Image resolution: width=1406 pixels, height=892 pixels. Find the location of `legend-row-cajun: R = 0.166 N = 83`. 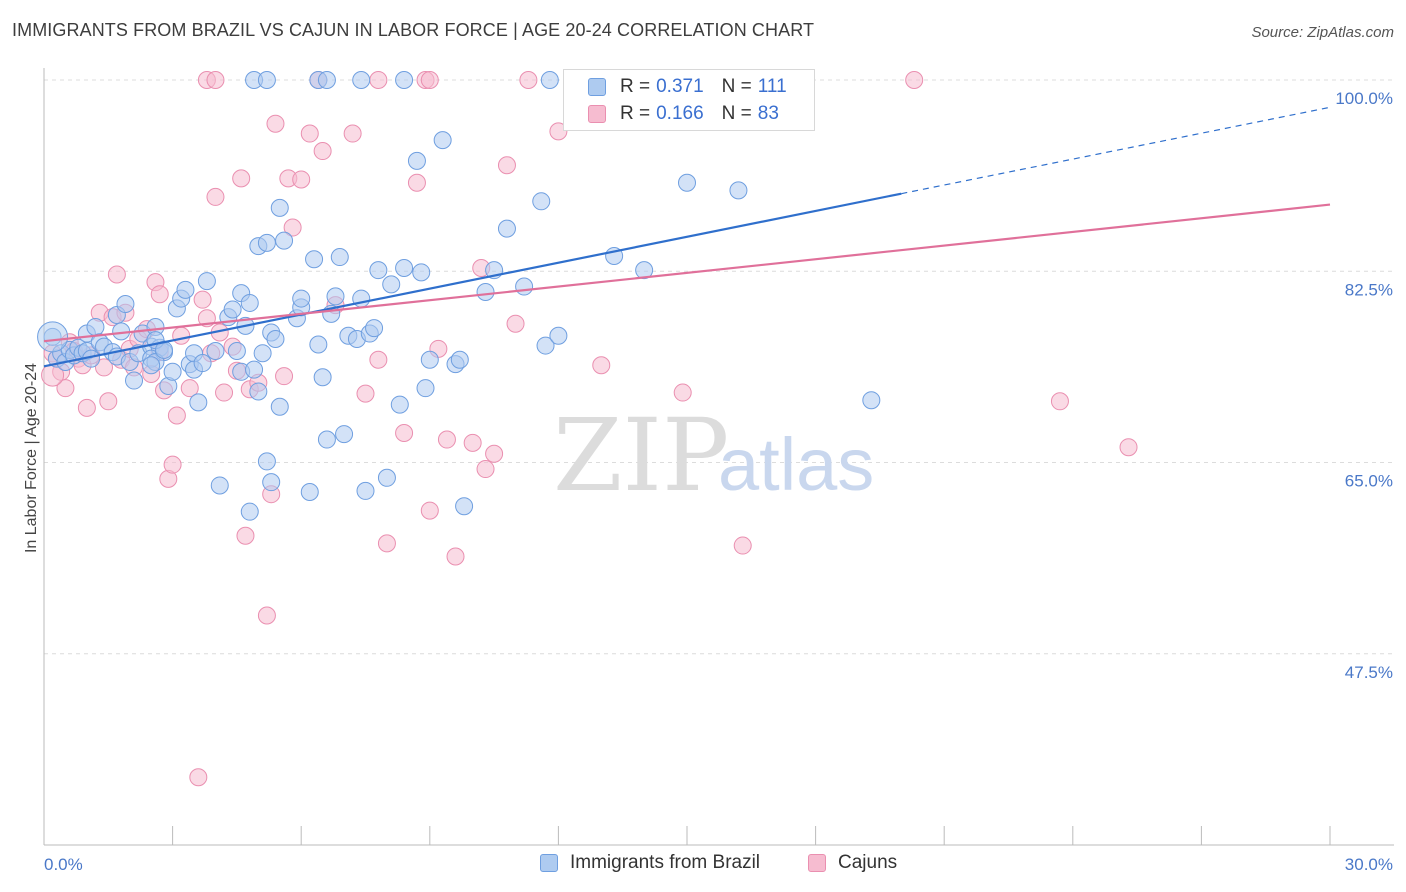

legend-row-cajun: R = 0.166 N = 83 is located at coordinates (683, 114).